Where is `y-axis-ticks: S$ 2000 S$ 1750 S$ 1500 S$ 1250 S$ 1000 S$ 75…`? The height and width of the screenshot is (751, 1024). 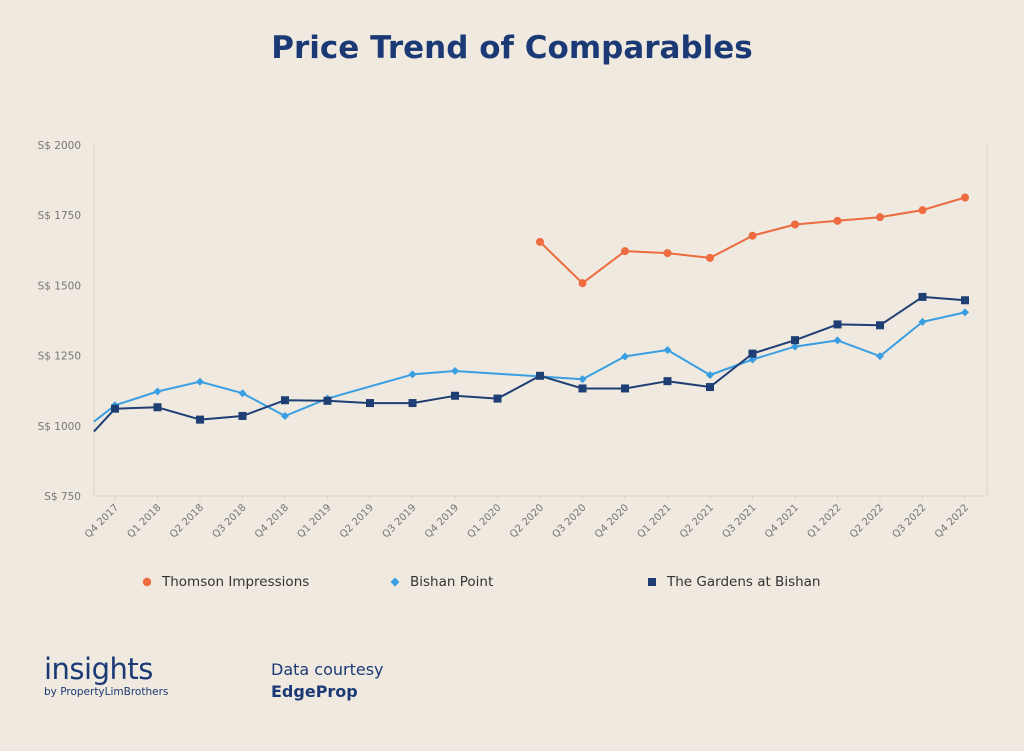 y-axis-ticks: S$ 2000 S$ 1750 S$ 1500 S$ 1250 S$ 1000 S$ 75… is located at coordinates (59, 321).